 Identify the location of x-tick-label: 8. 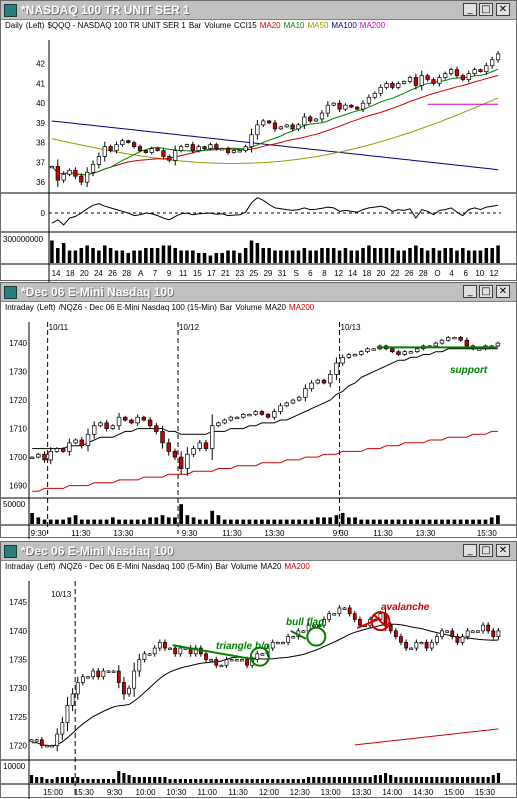
(324, 273).